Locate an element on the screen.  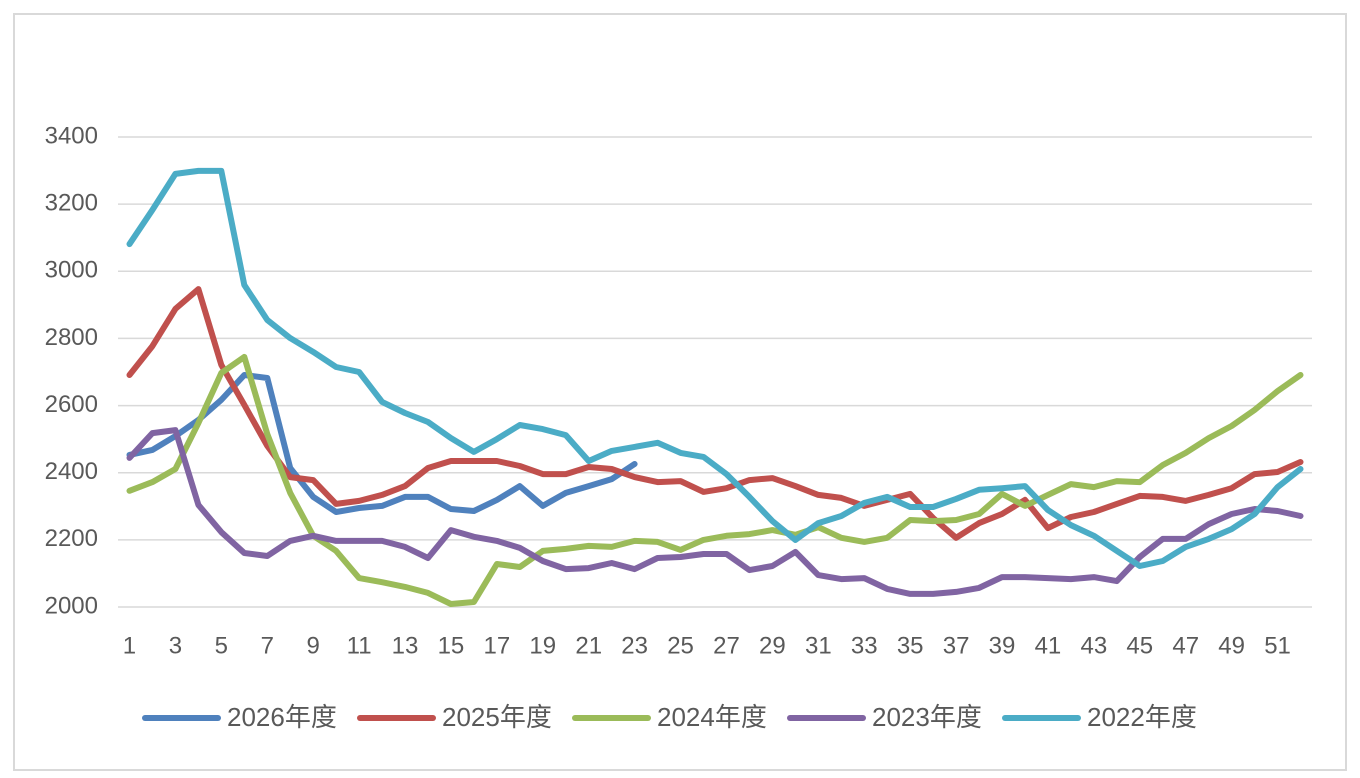
x-tick-label: 43 is located at coordinates (1094, 645).